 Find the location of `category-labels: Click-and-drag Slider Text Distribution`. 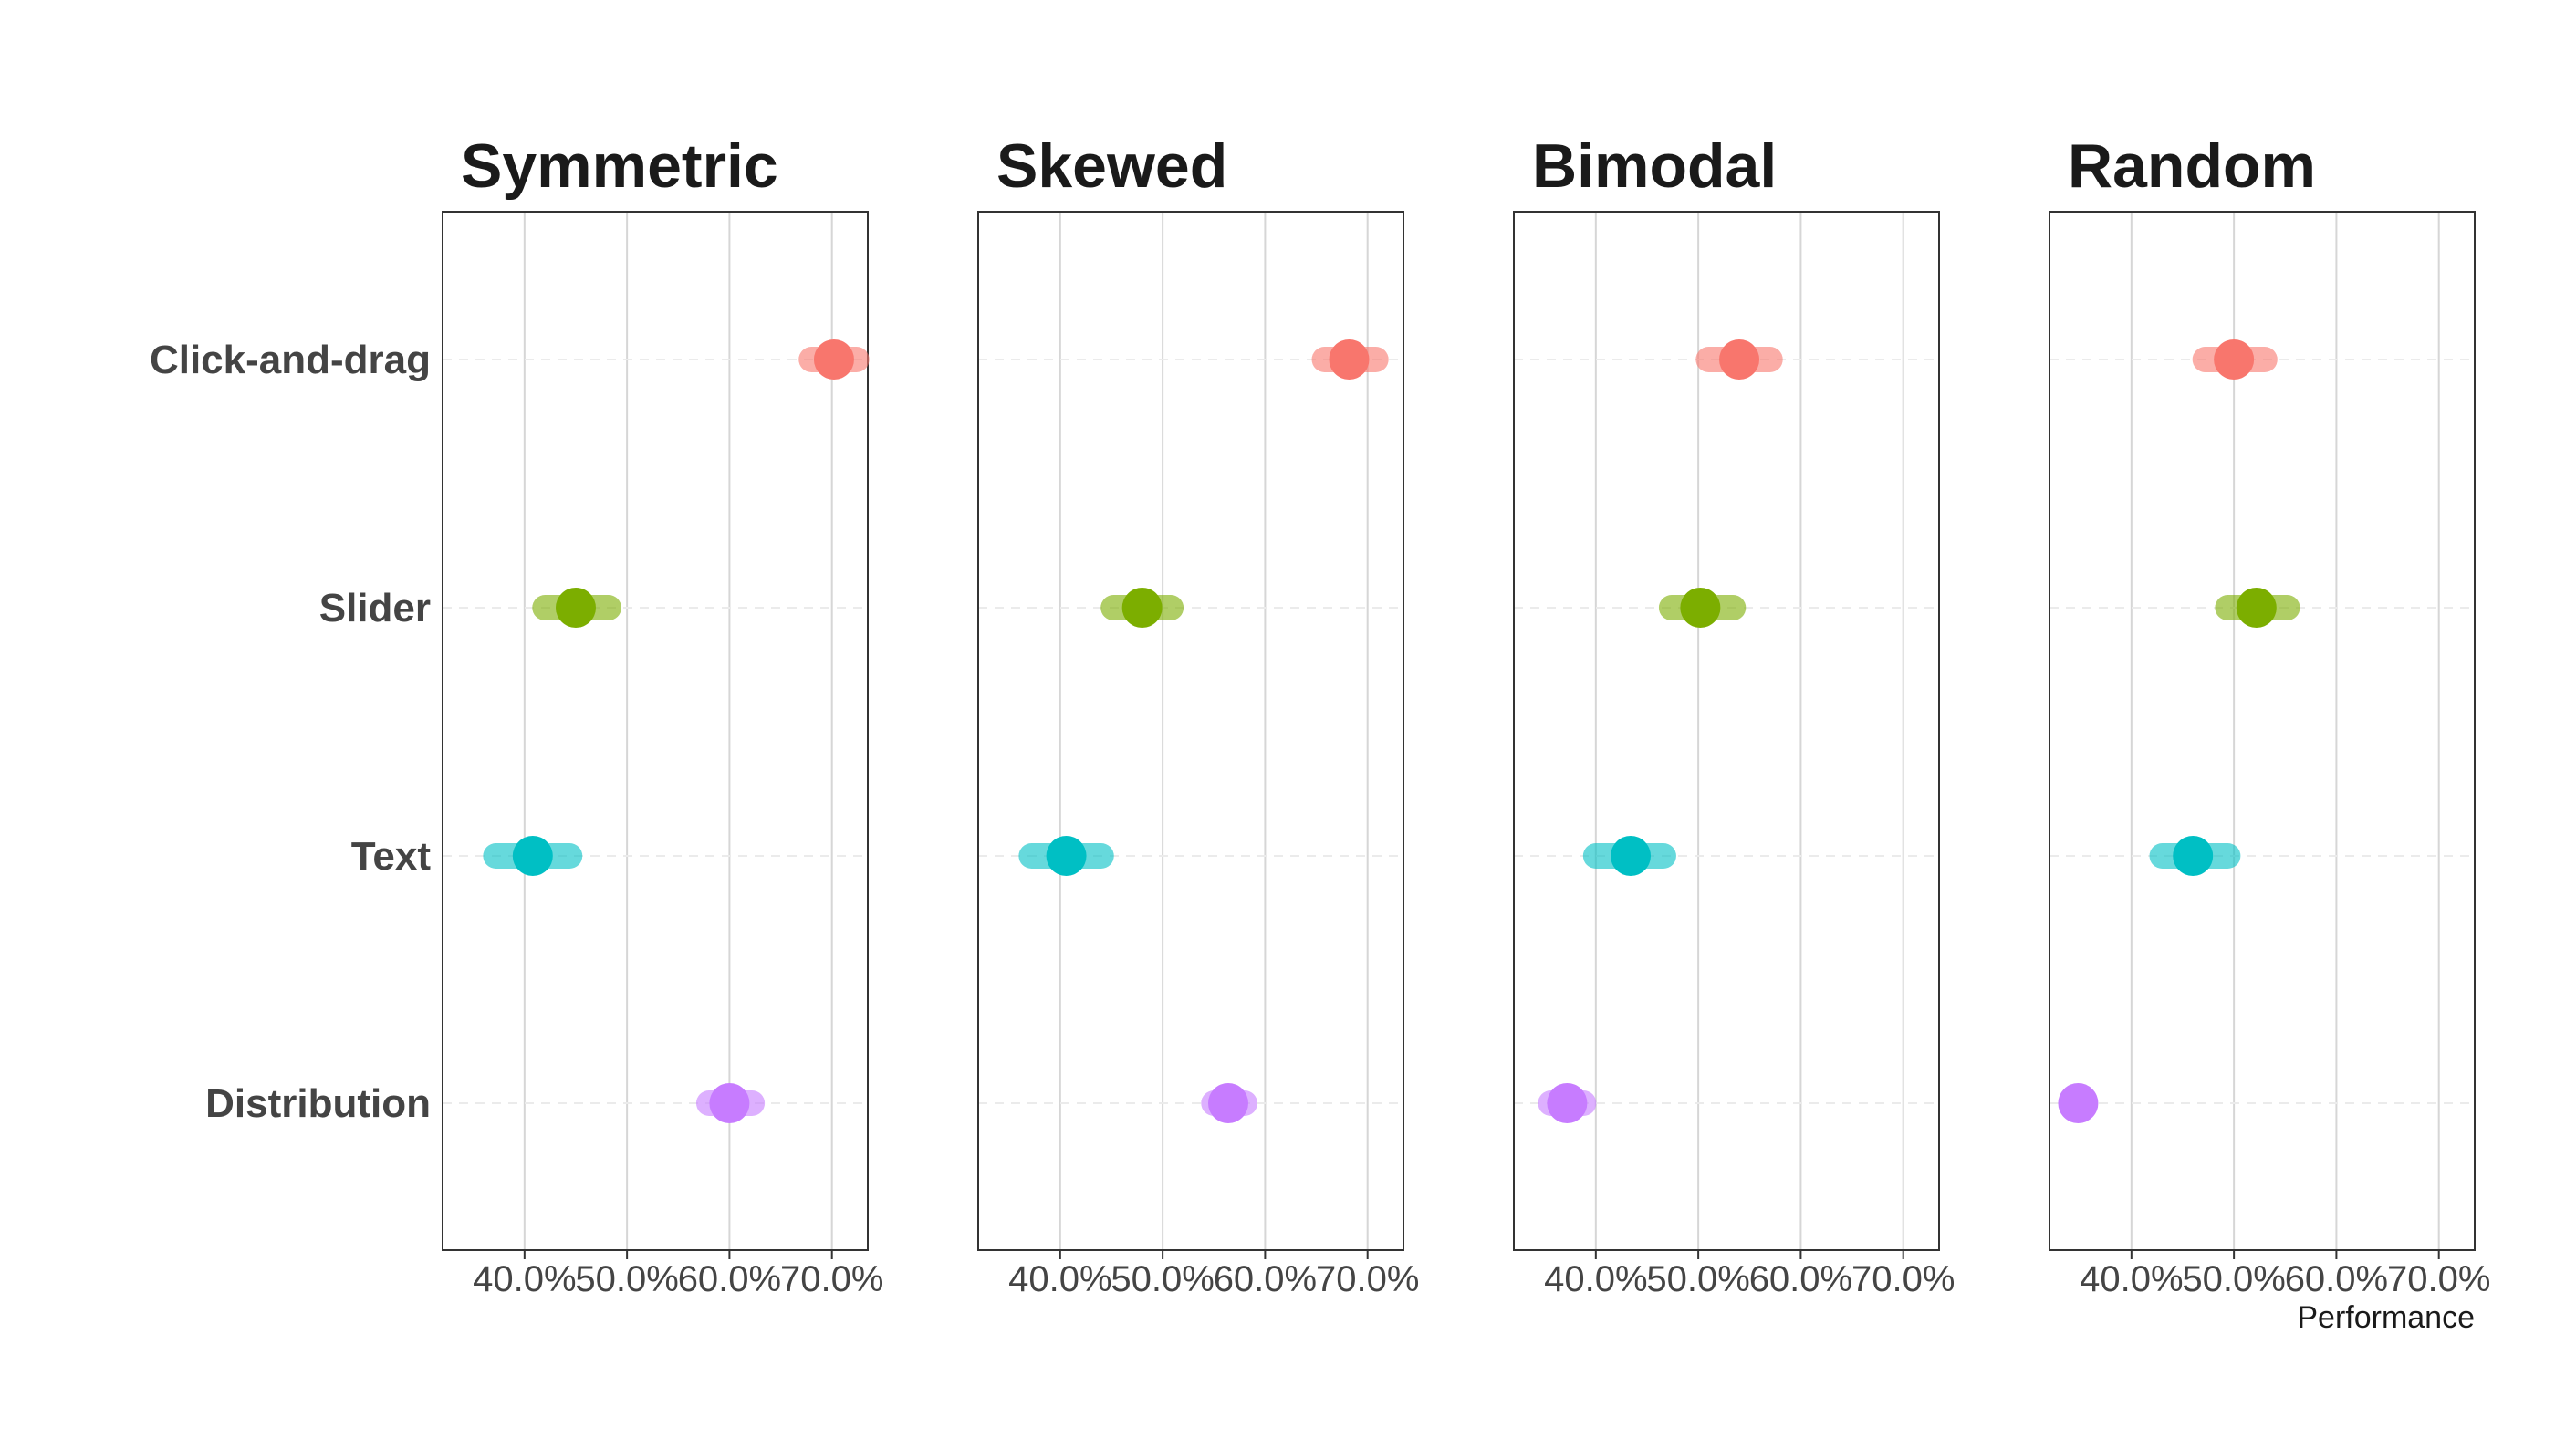

category-labels: Click-and-drag Slider Text Distribution is located at coordinates (290, 732).